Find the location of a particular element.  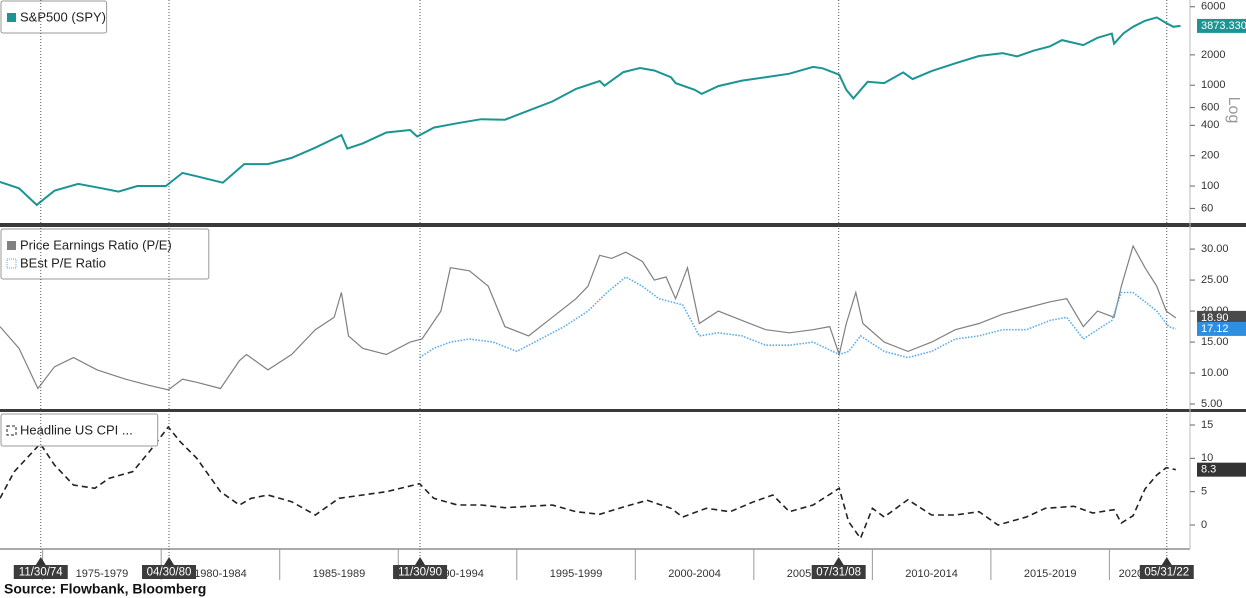

end-label: 17.12 is located at coordinates (1215, 329).